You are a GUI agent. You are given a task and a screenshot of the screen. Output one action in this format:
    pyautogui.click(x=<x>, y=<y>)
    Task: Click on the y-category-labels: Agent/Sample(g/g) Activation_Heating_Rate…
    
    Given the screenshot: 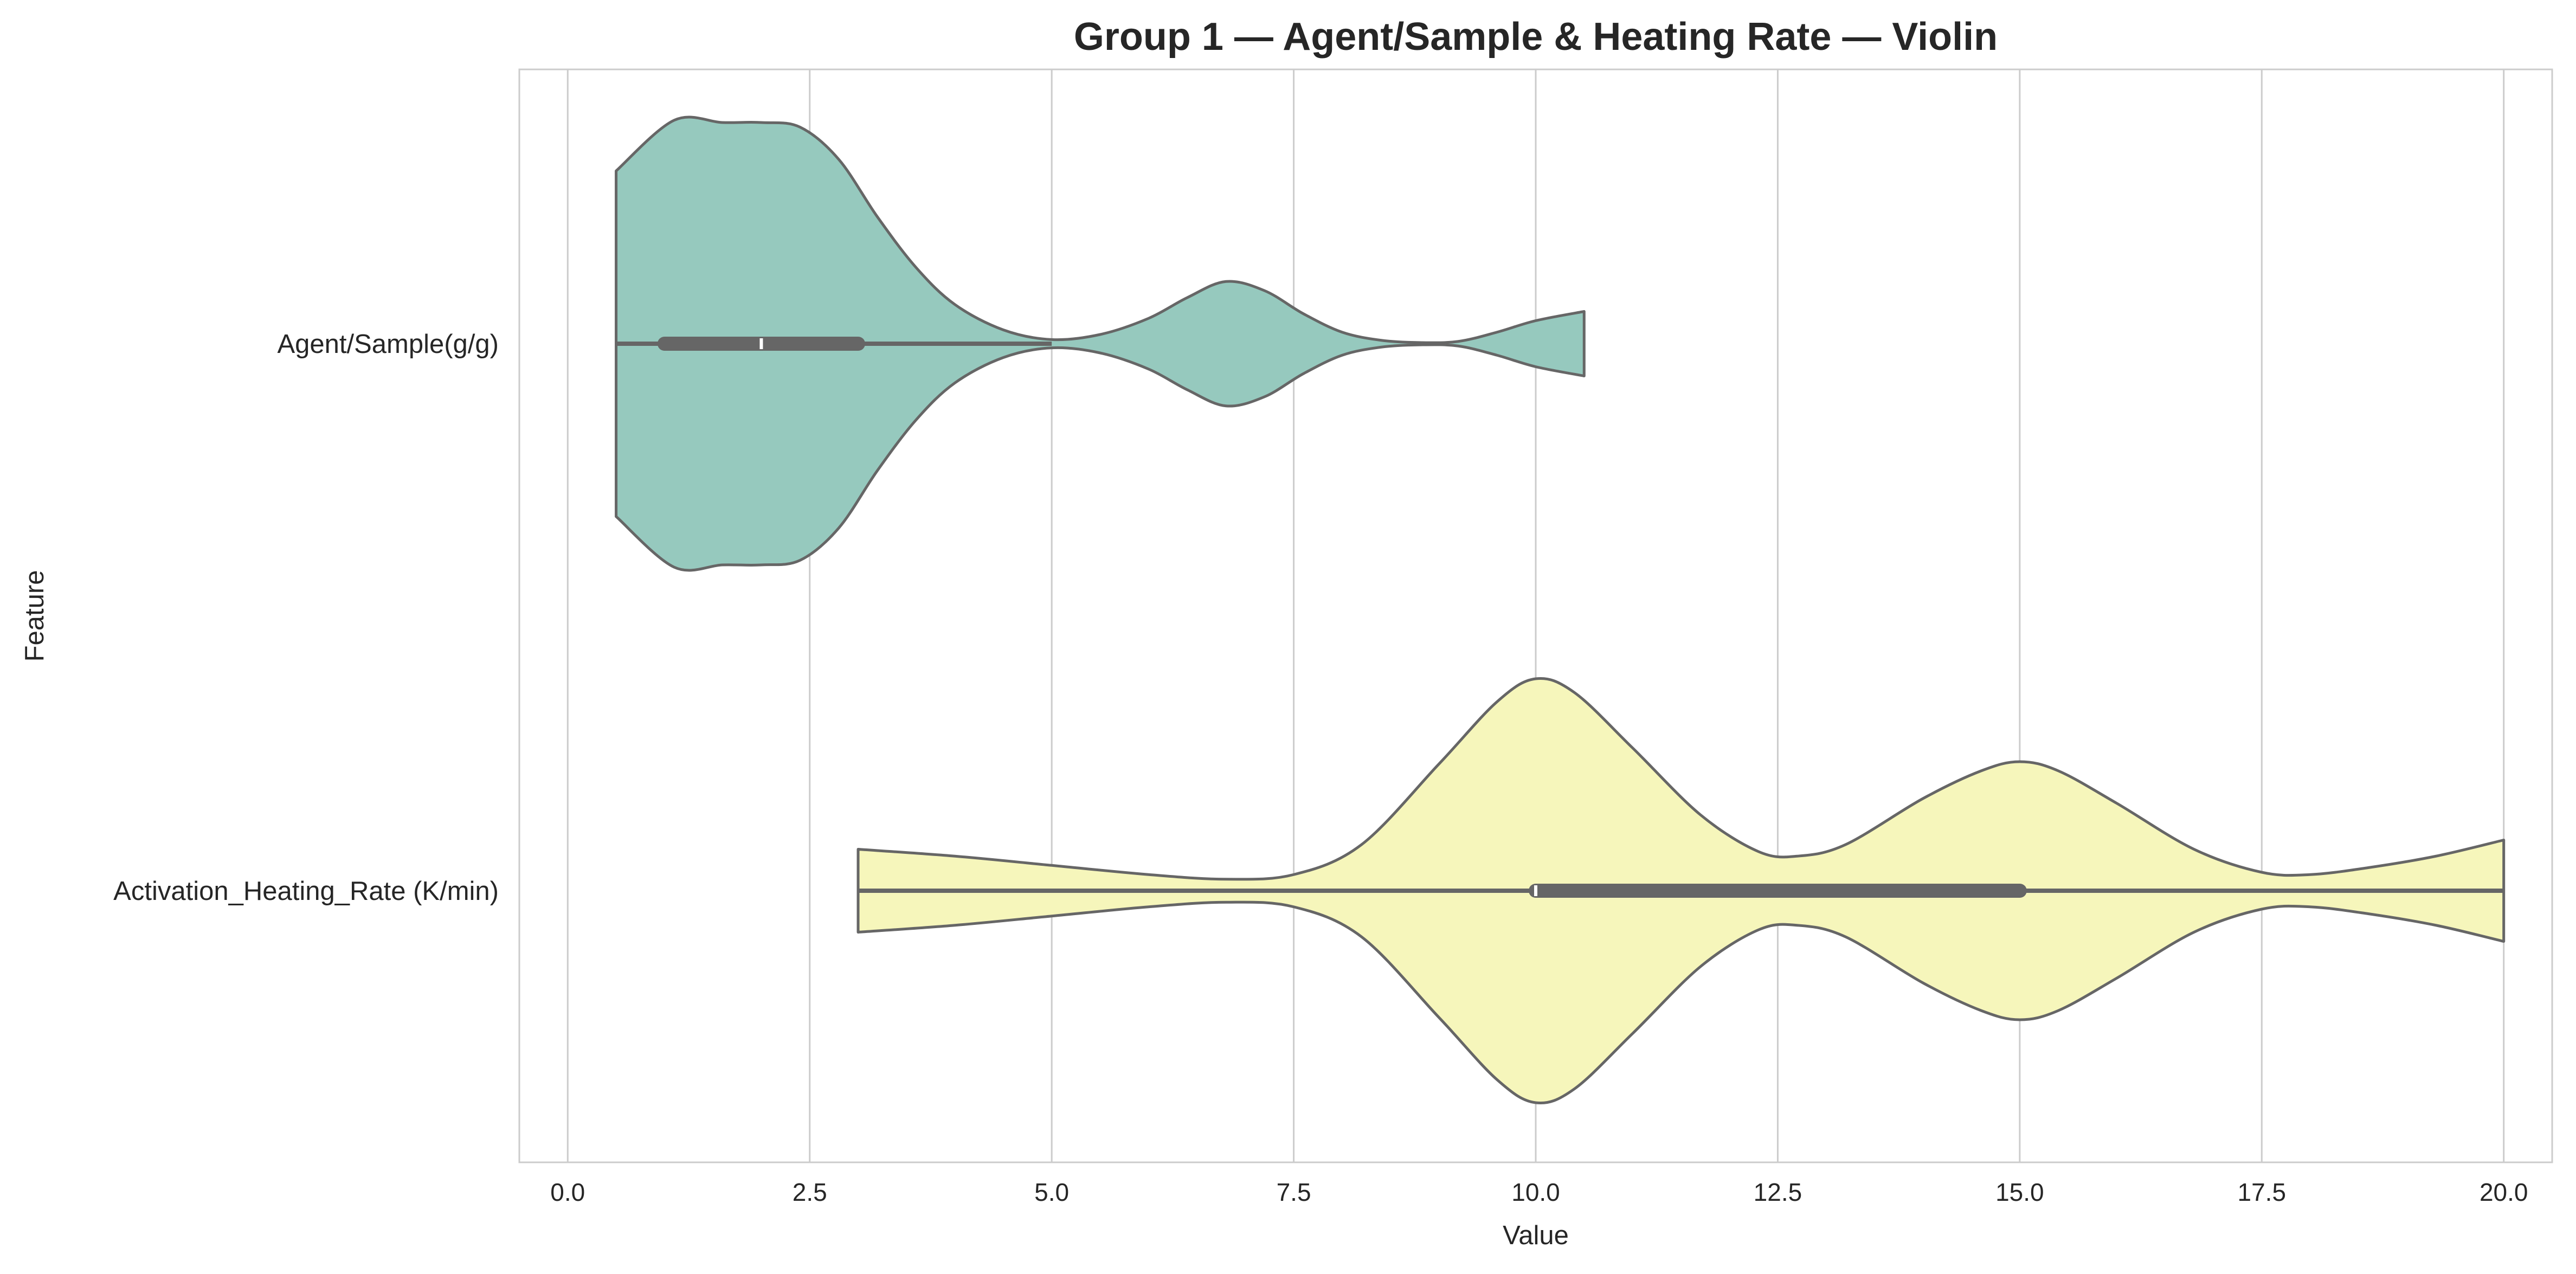 What is the action you would take?
    pyautogui.click(x=306, y=618)
    